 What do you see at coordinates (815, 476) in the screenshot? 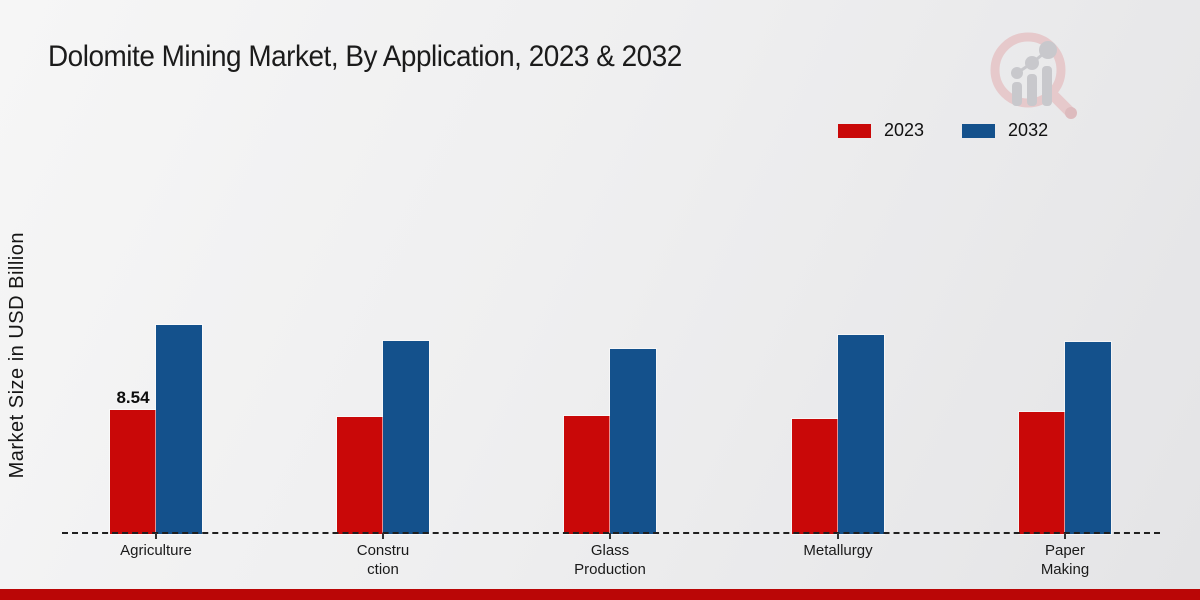
I see `bar-2023-metallurgy` at bounding box center [815, 476].